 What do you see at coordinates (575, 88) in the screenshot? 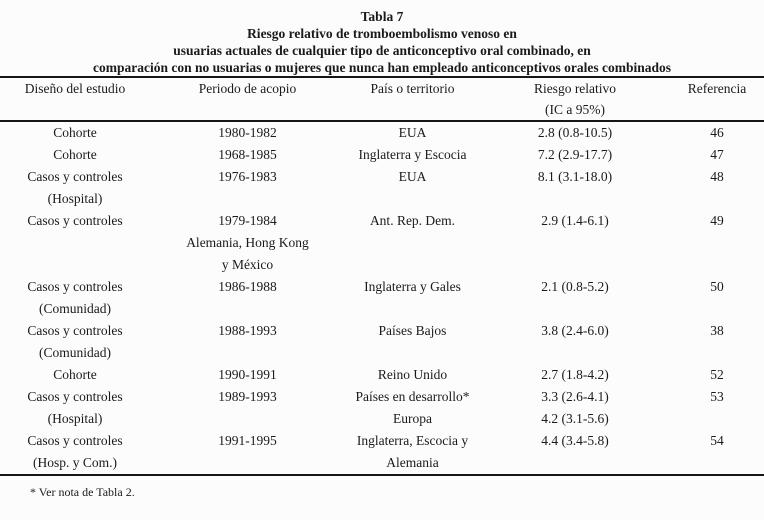
I see `column-header-risk-line1: Riesgo relativo` at bounding box center [575, 88].